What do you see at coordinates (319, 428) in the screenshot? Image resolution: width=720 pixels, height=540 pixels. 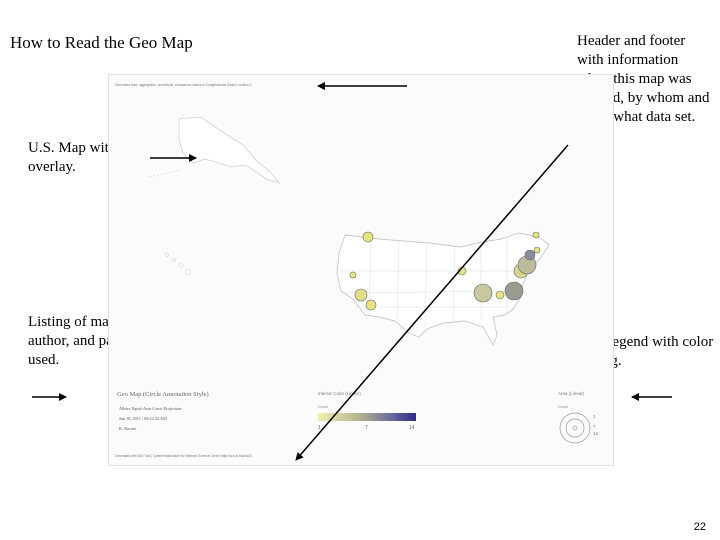 I see `interior-legend-tick: 1` at bounding box center [319, 428].